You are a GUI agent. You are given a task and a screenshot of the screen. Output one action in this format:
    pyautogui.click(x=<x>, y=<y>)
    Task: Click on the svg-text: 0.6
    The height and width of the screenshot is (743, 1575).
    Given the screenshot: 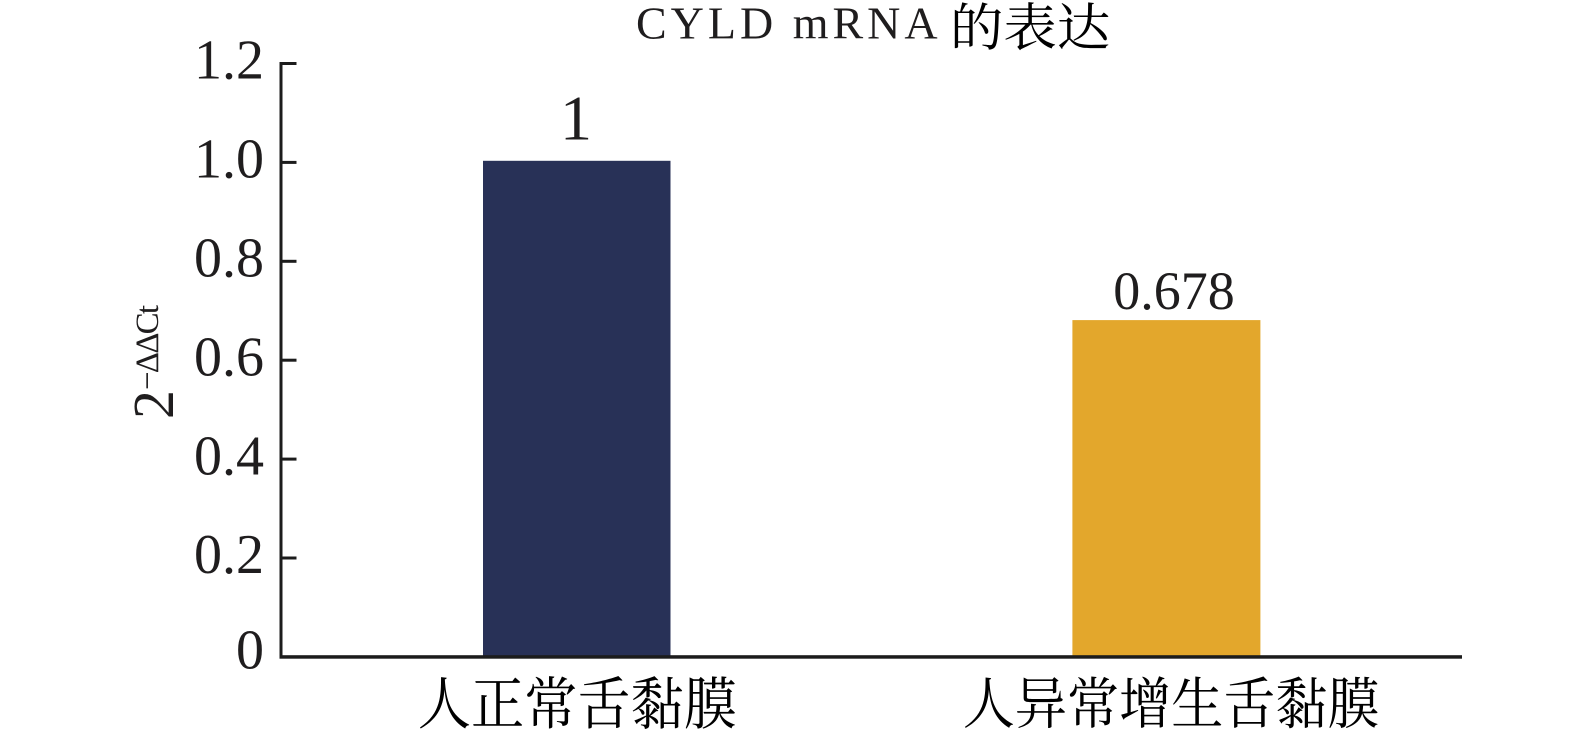 What is the action you would take?
    pyautogui.click(x=229, y=357)
    